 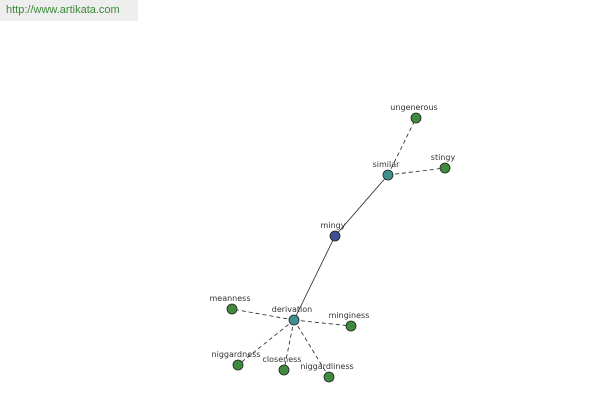 What do you see at coordinates (229, 298) in the screenshot?
I see `node-label: meanness` at bounding box center [229, 298].